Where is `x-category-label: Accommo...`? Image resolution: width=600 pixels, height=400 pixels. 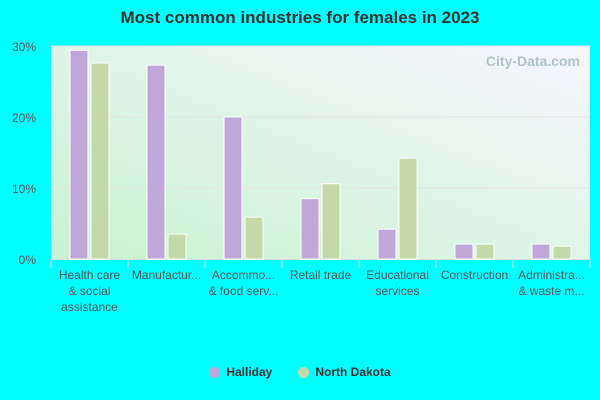
x-category-label: Accommo... is located at coordinates (243, 275).